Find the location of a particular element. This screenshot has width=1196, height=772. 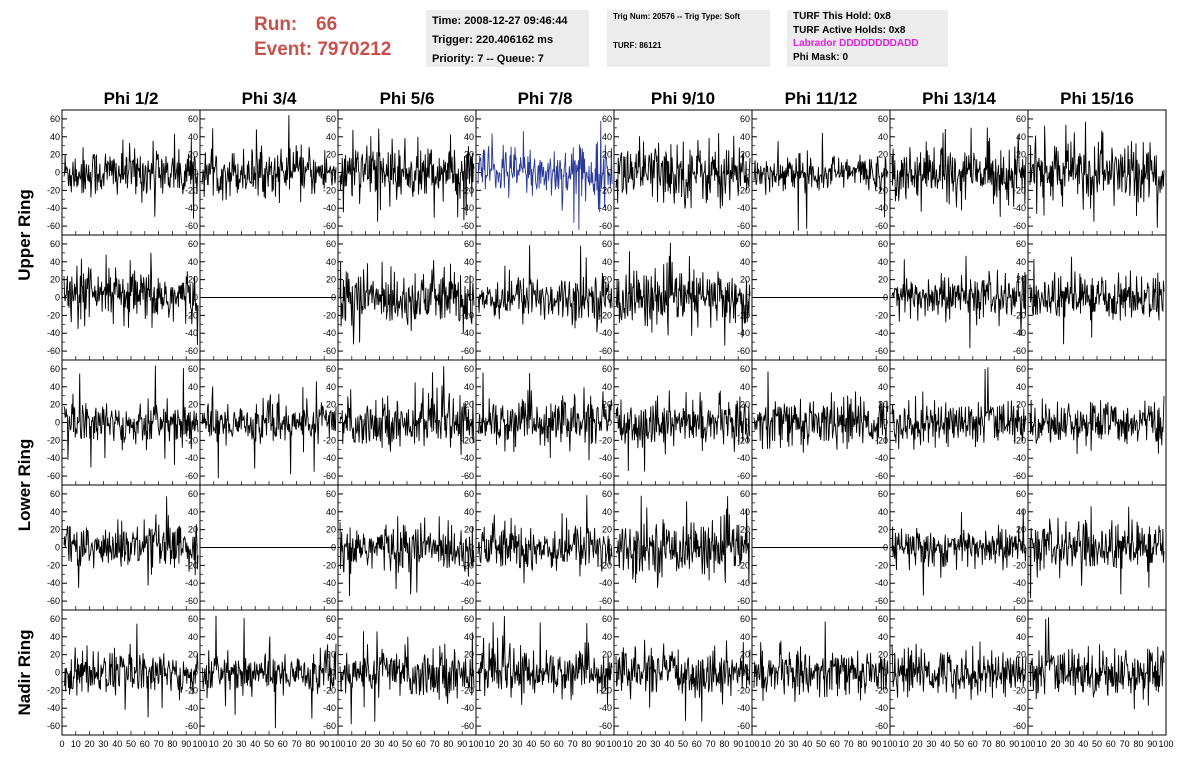

trigger-text: Trigger: 220.406162 ms is located at coordinates (493, 40).